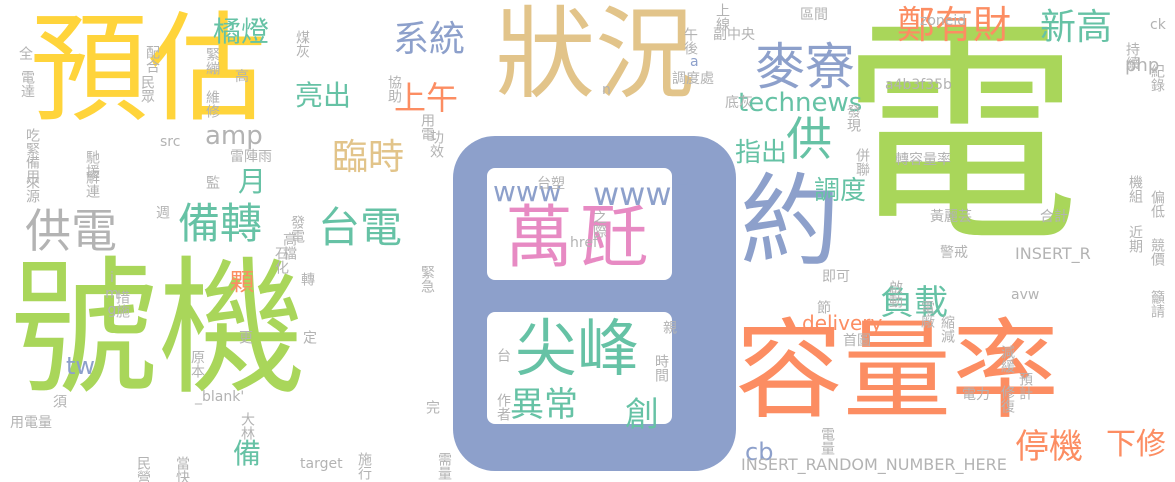 This screenshot has height=482, width=1175. Describe the element at coordinates (1135, 239) in the screenshot. I see `cloud-word: 近期` at that location.